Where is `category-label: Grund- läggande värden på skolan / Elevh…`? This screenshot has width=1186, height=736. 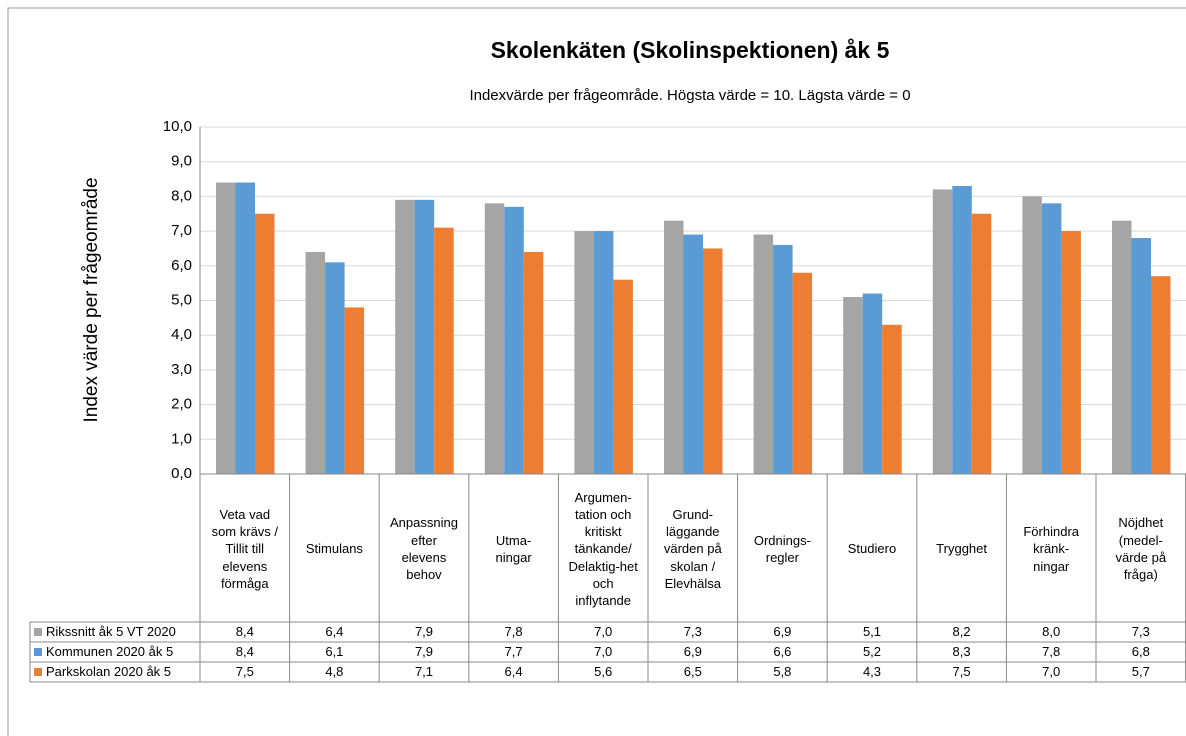 category-label: Grund- läggande värden på skolan / Elevh… is located at coordinates (692, 548).